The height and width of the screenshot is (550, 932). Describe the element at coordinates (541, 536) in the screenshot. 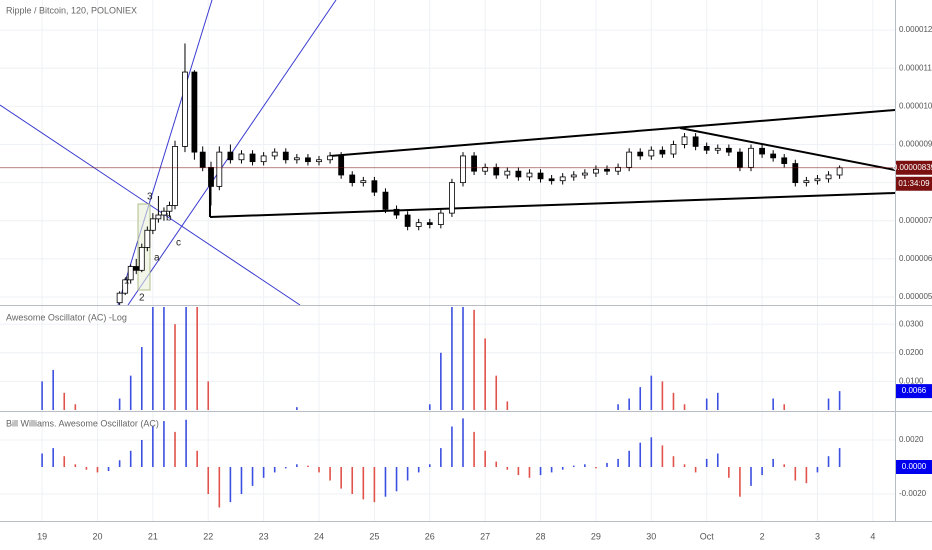

I see `x-tick-label: 28` at that location.